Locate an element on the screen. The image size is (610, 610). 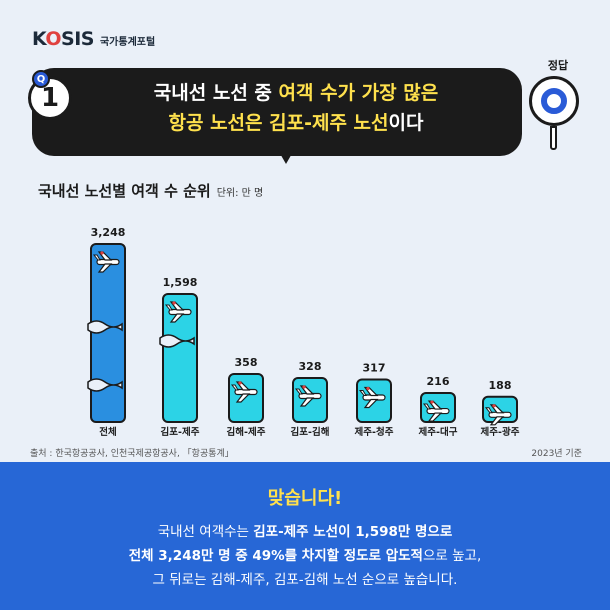
chart-title: 국내선 노선별 여객 수 순위 단위: 만 명 is located at coordinates (150, 190).